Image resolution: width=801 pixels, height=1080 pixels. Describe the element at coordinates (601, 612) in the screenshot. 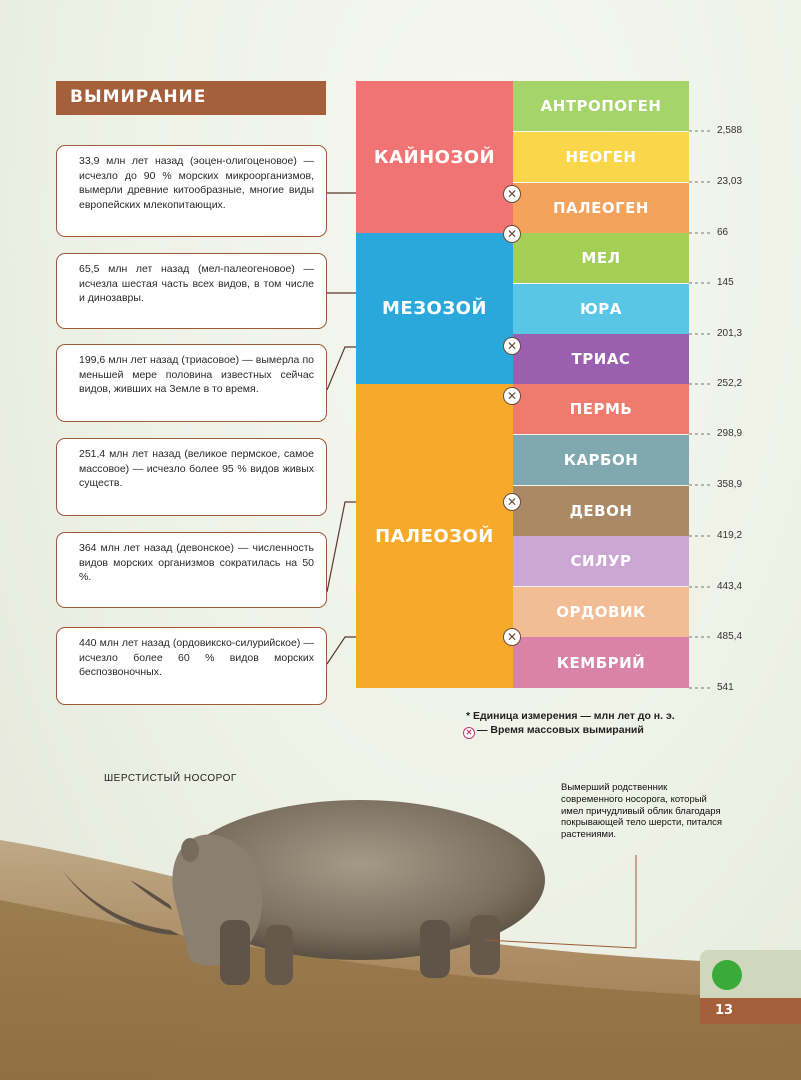

I see `period-ordovician: ОРДОВИК` at that location.